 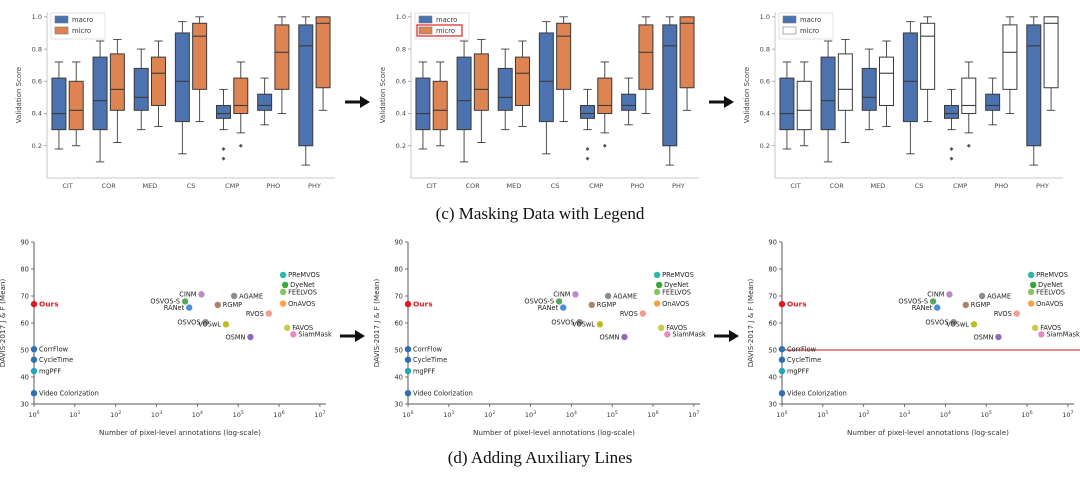 I want to click on box-glyph-macro-MED, so click(x=141, y=89).